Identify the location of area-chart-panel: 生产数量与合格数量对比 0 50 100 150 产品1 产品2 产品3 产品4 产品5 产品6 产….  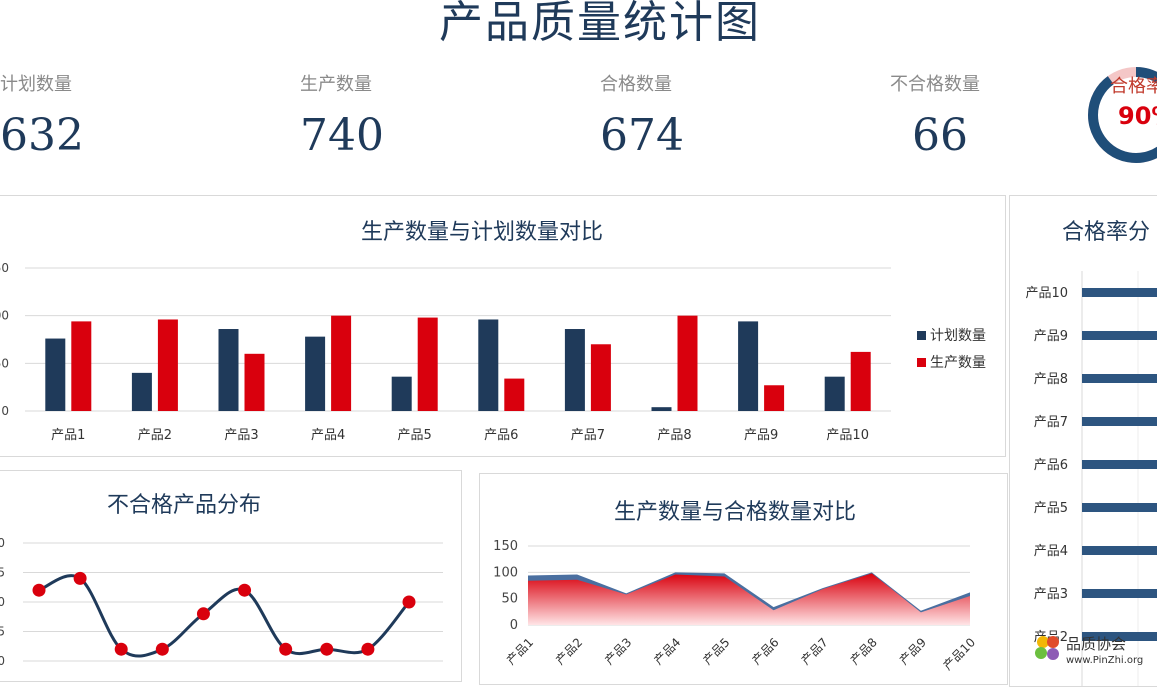
(743, 579).